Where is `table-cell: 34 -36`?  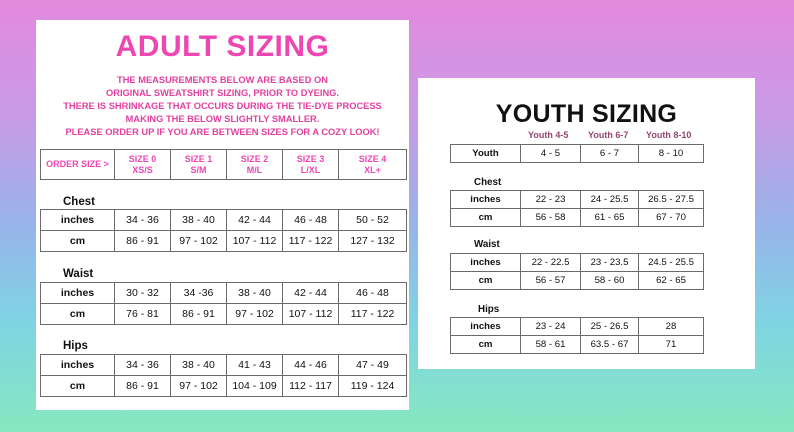
table-cell: 34 -36 is located at coordinates (198, 293).